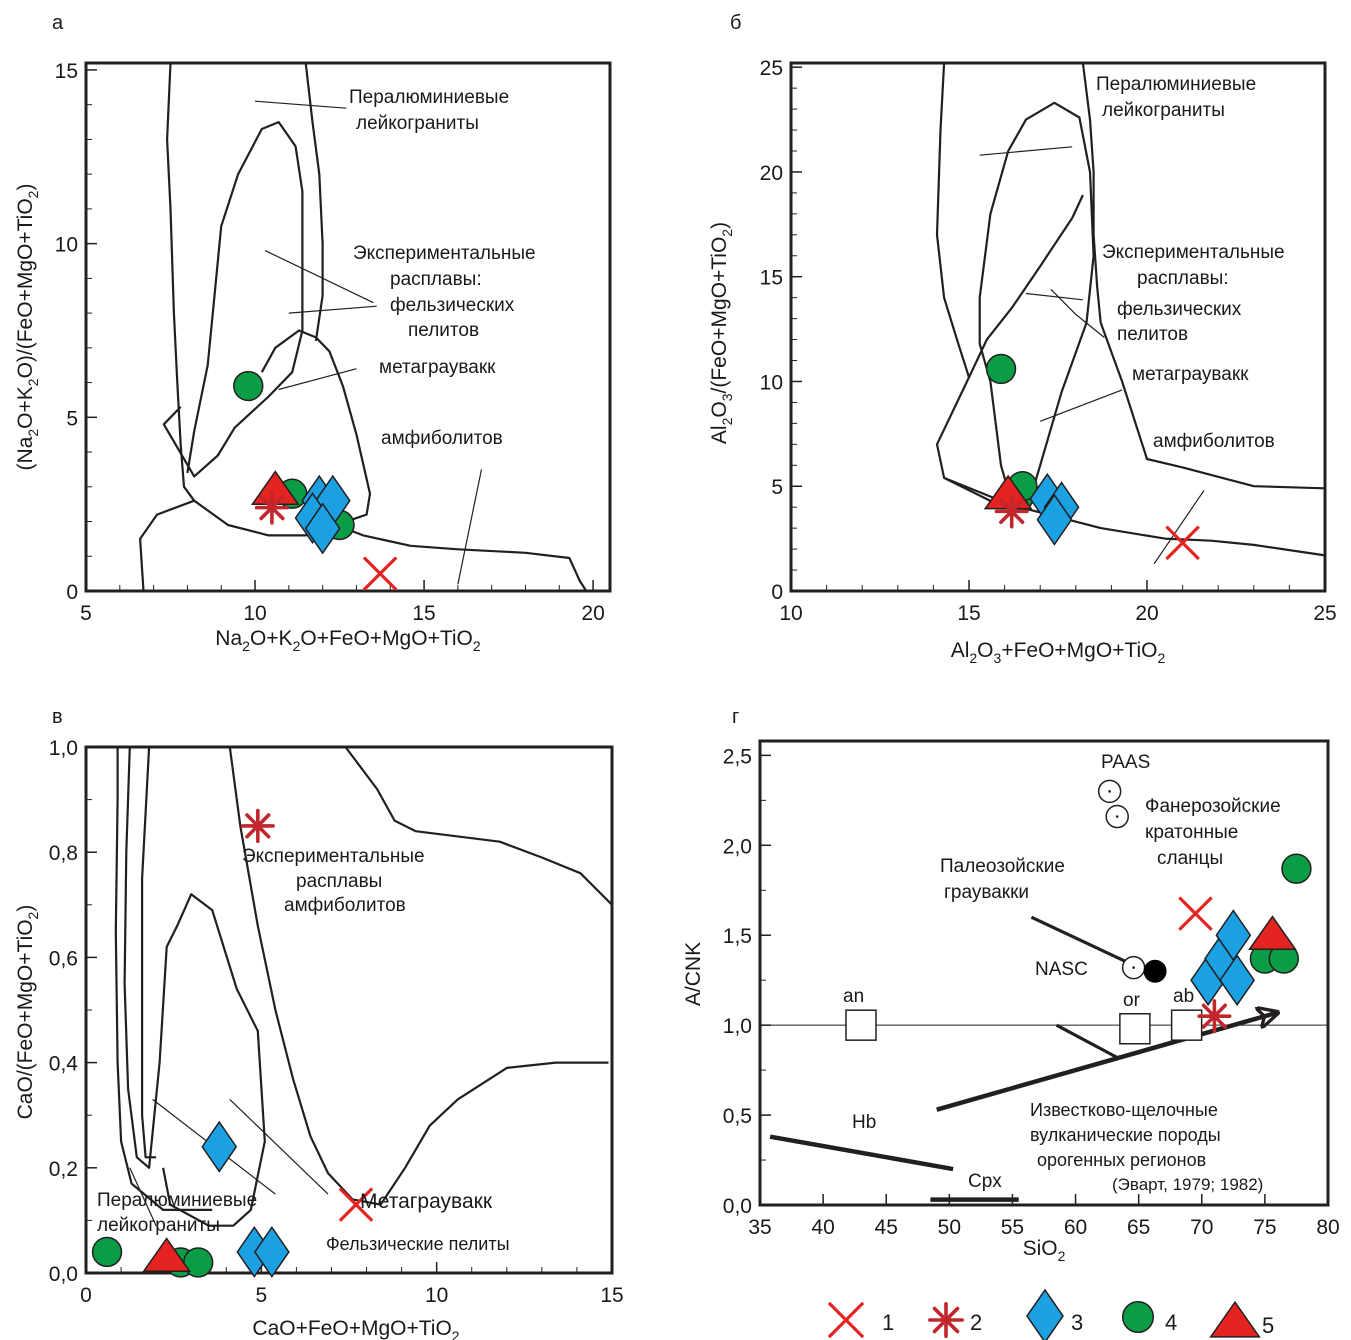 The image size is (1351, 1340). I want to click on panel-d-label-an: an, so click(853, 996).